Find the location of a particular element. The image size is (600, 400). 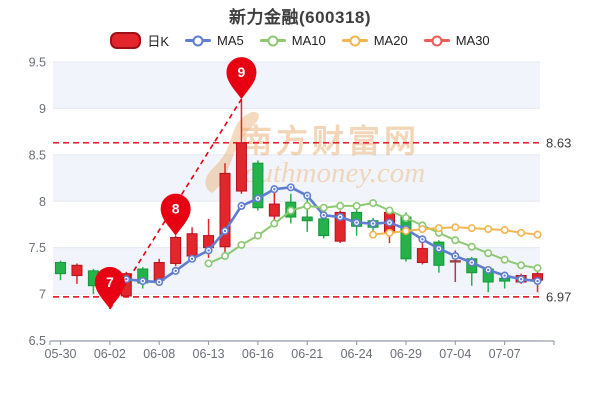

reference-line-label: 8.63 is located at coordinates (558, 142).